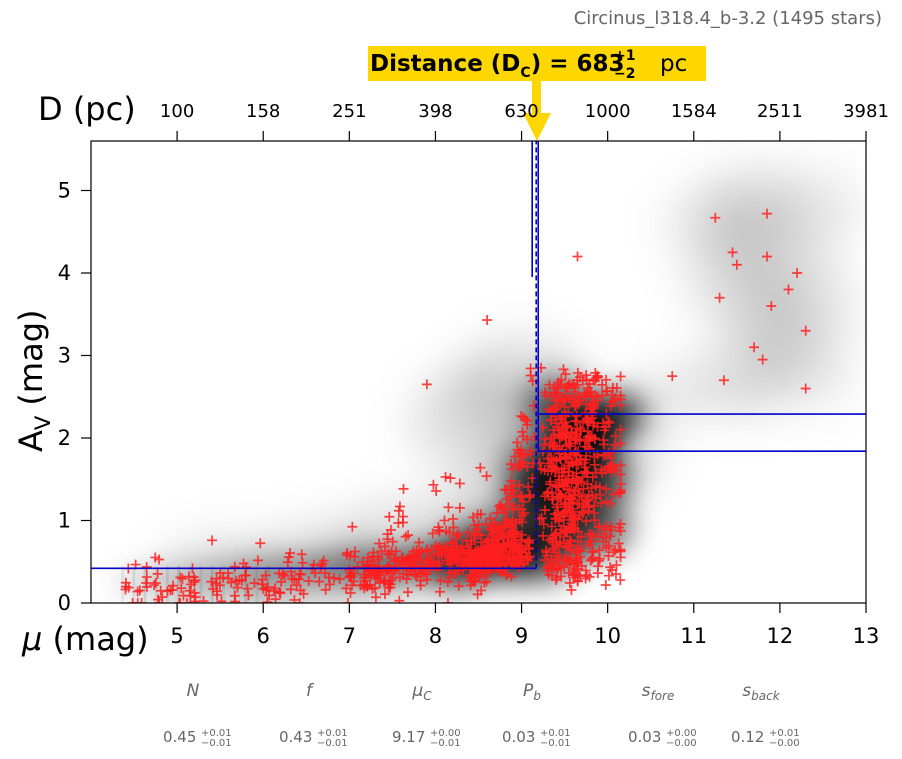  I want to click on param-name: sfore, so click(658, 692).